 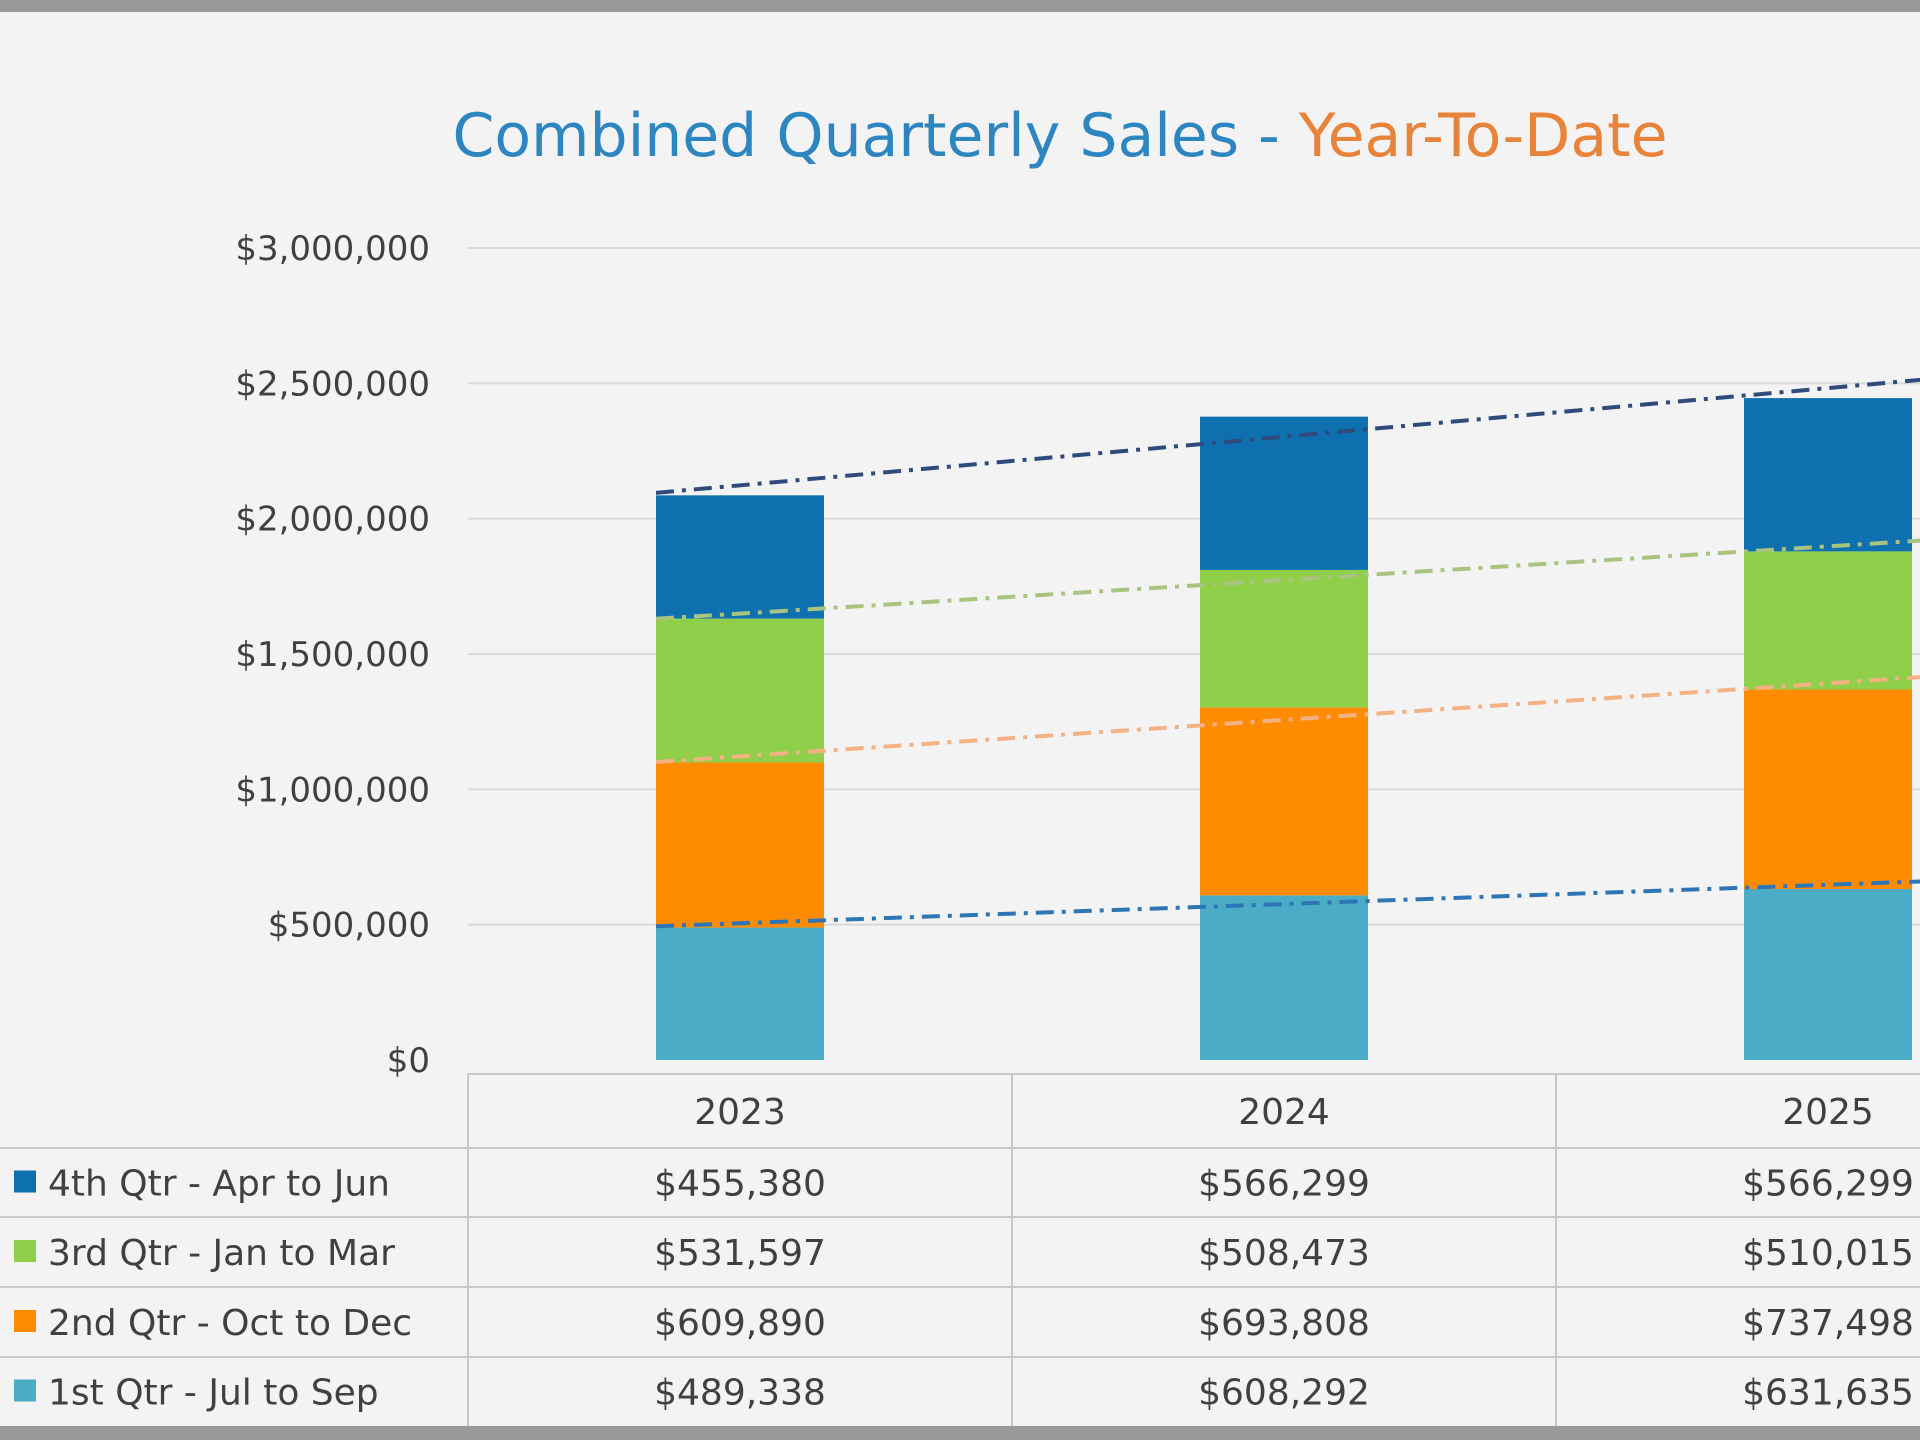 I want to click on data-table-cell: $693,808, so click(x=1284, y=1323).